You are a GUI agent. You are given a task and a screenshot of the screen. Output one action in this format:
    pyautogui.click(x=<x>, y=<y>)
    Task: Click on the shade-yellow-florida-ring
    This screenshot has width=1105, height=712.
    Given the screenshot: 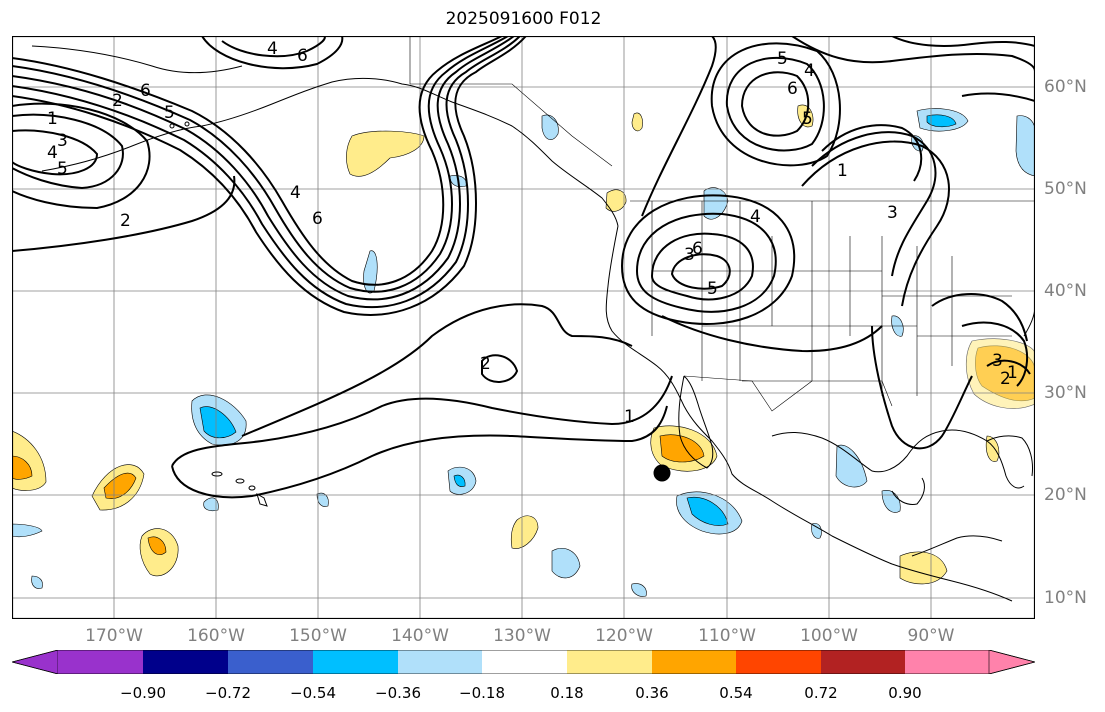 What is the action you would take?
    pyautogui.click(x=1000, y=373)
    